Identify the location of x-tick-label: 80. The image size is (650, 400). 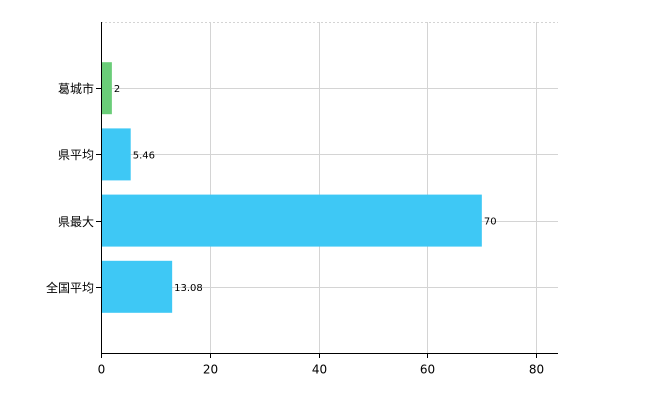
(536, 370).